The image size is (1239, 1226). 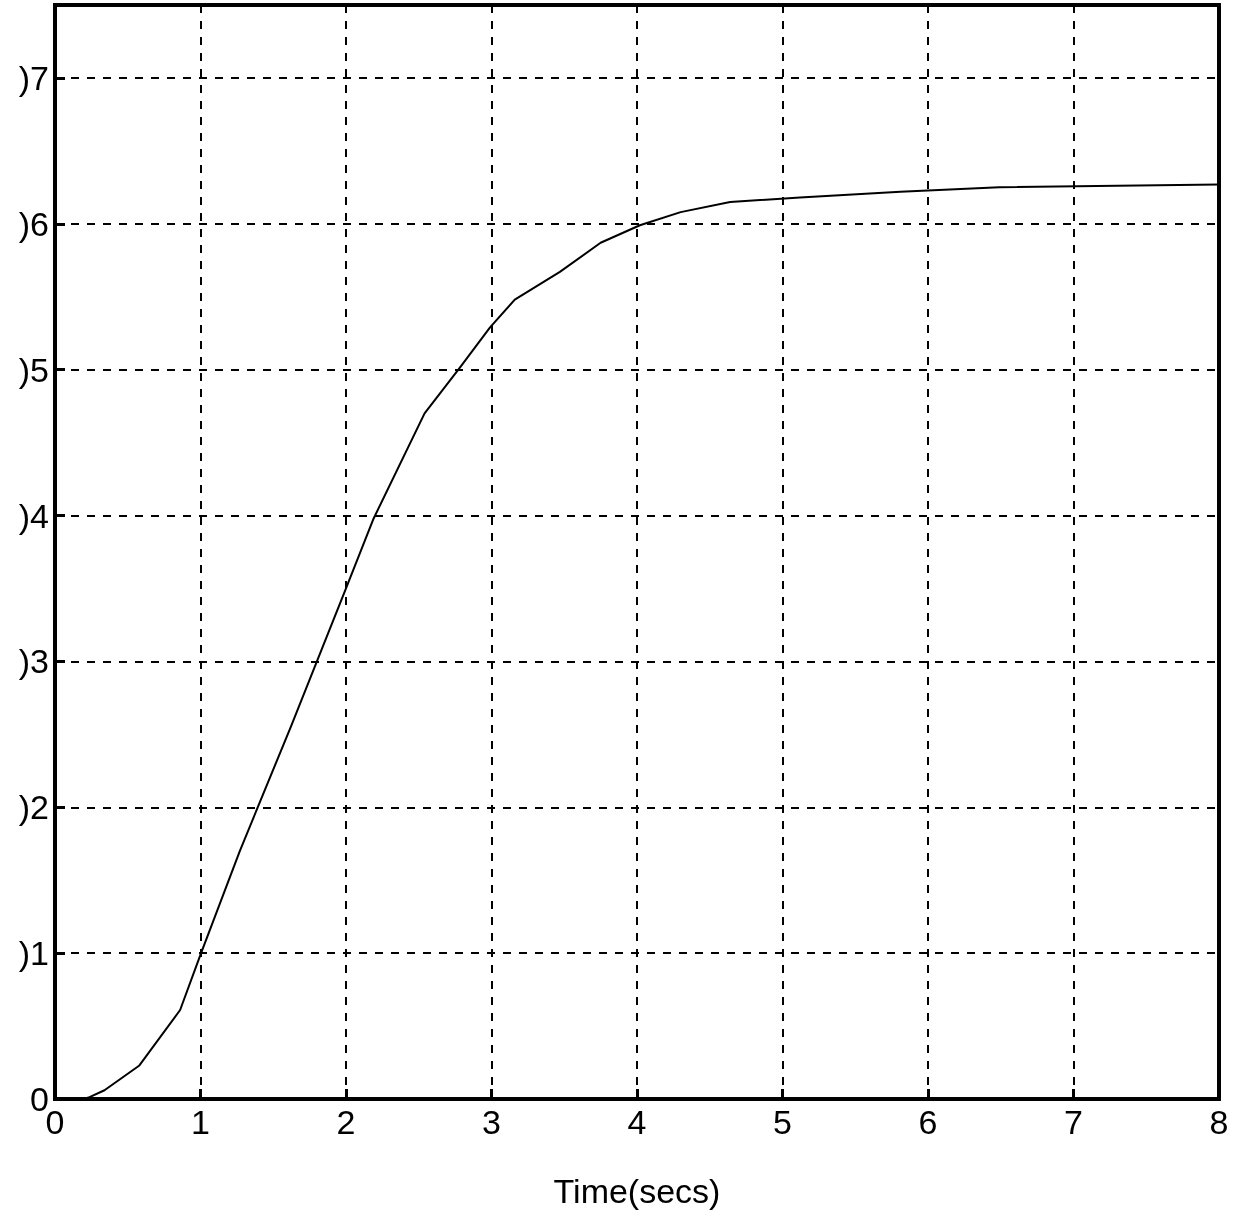 What do you see at coordinates (346, 1122) in the screenshot?
I see `x-tick-label: 2` at bounding box center [346, 1122].